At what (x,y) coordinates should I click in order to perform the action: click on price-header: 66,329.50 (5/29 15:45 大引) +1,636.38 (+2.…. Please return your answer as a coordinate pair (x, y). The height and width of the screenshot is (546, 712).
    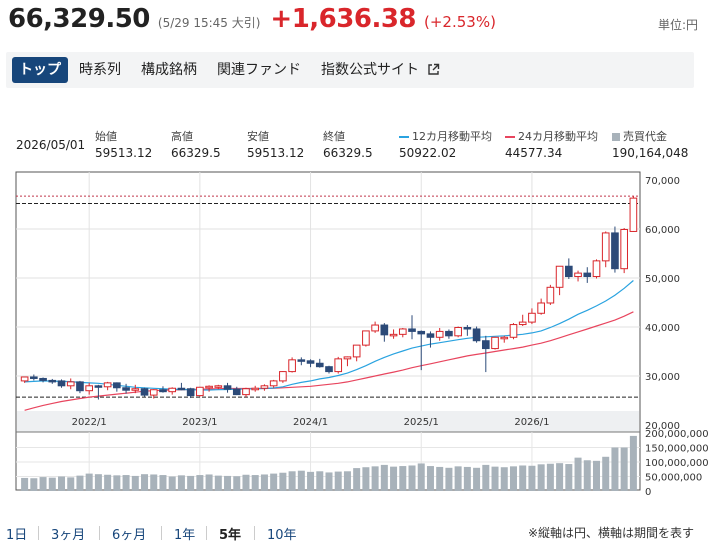
    Looking at the image, I should click on (252, 21).